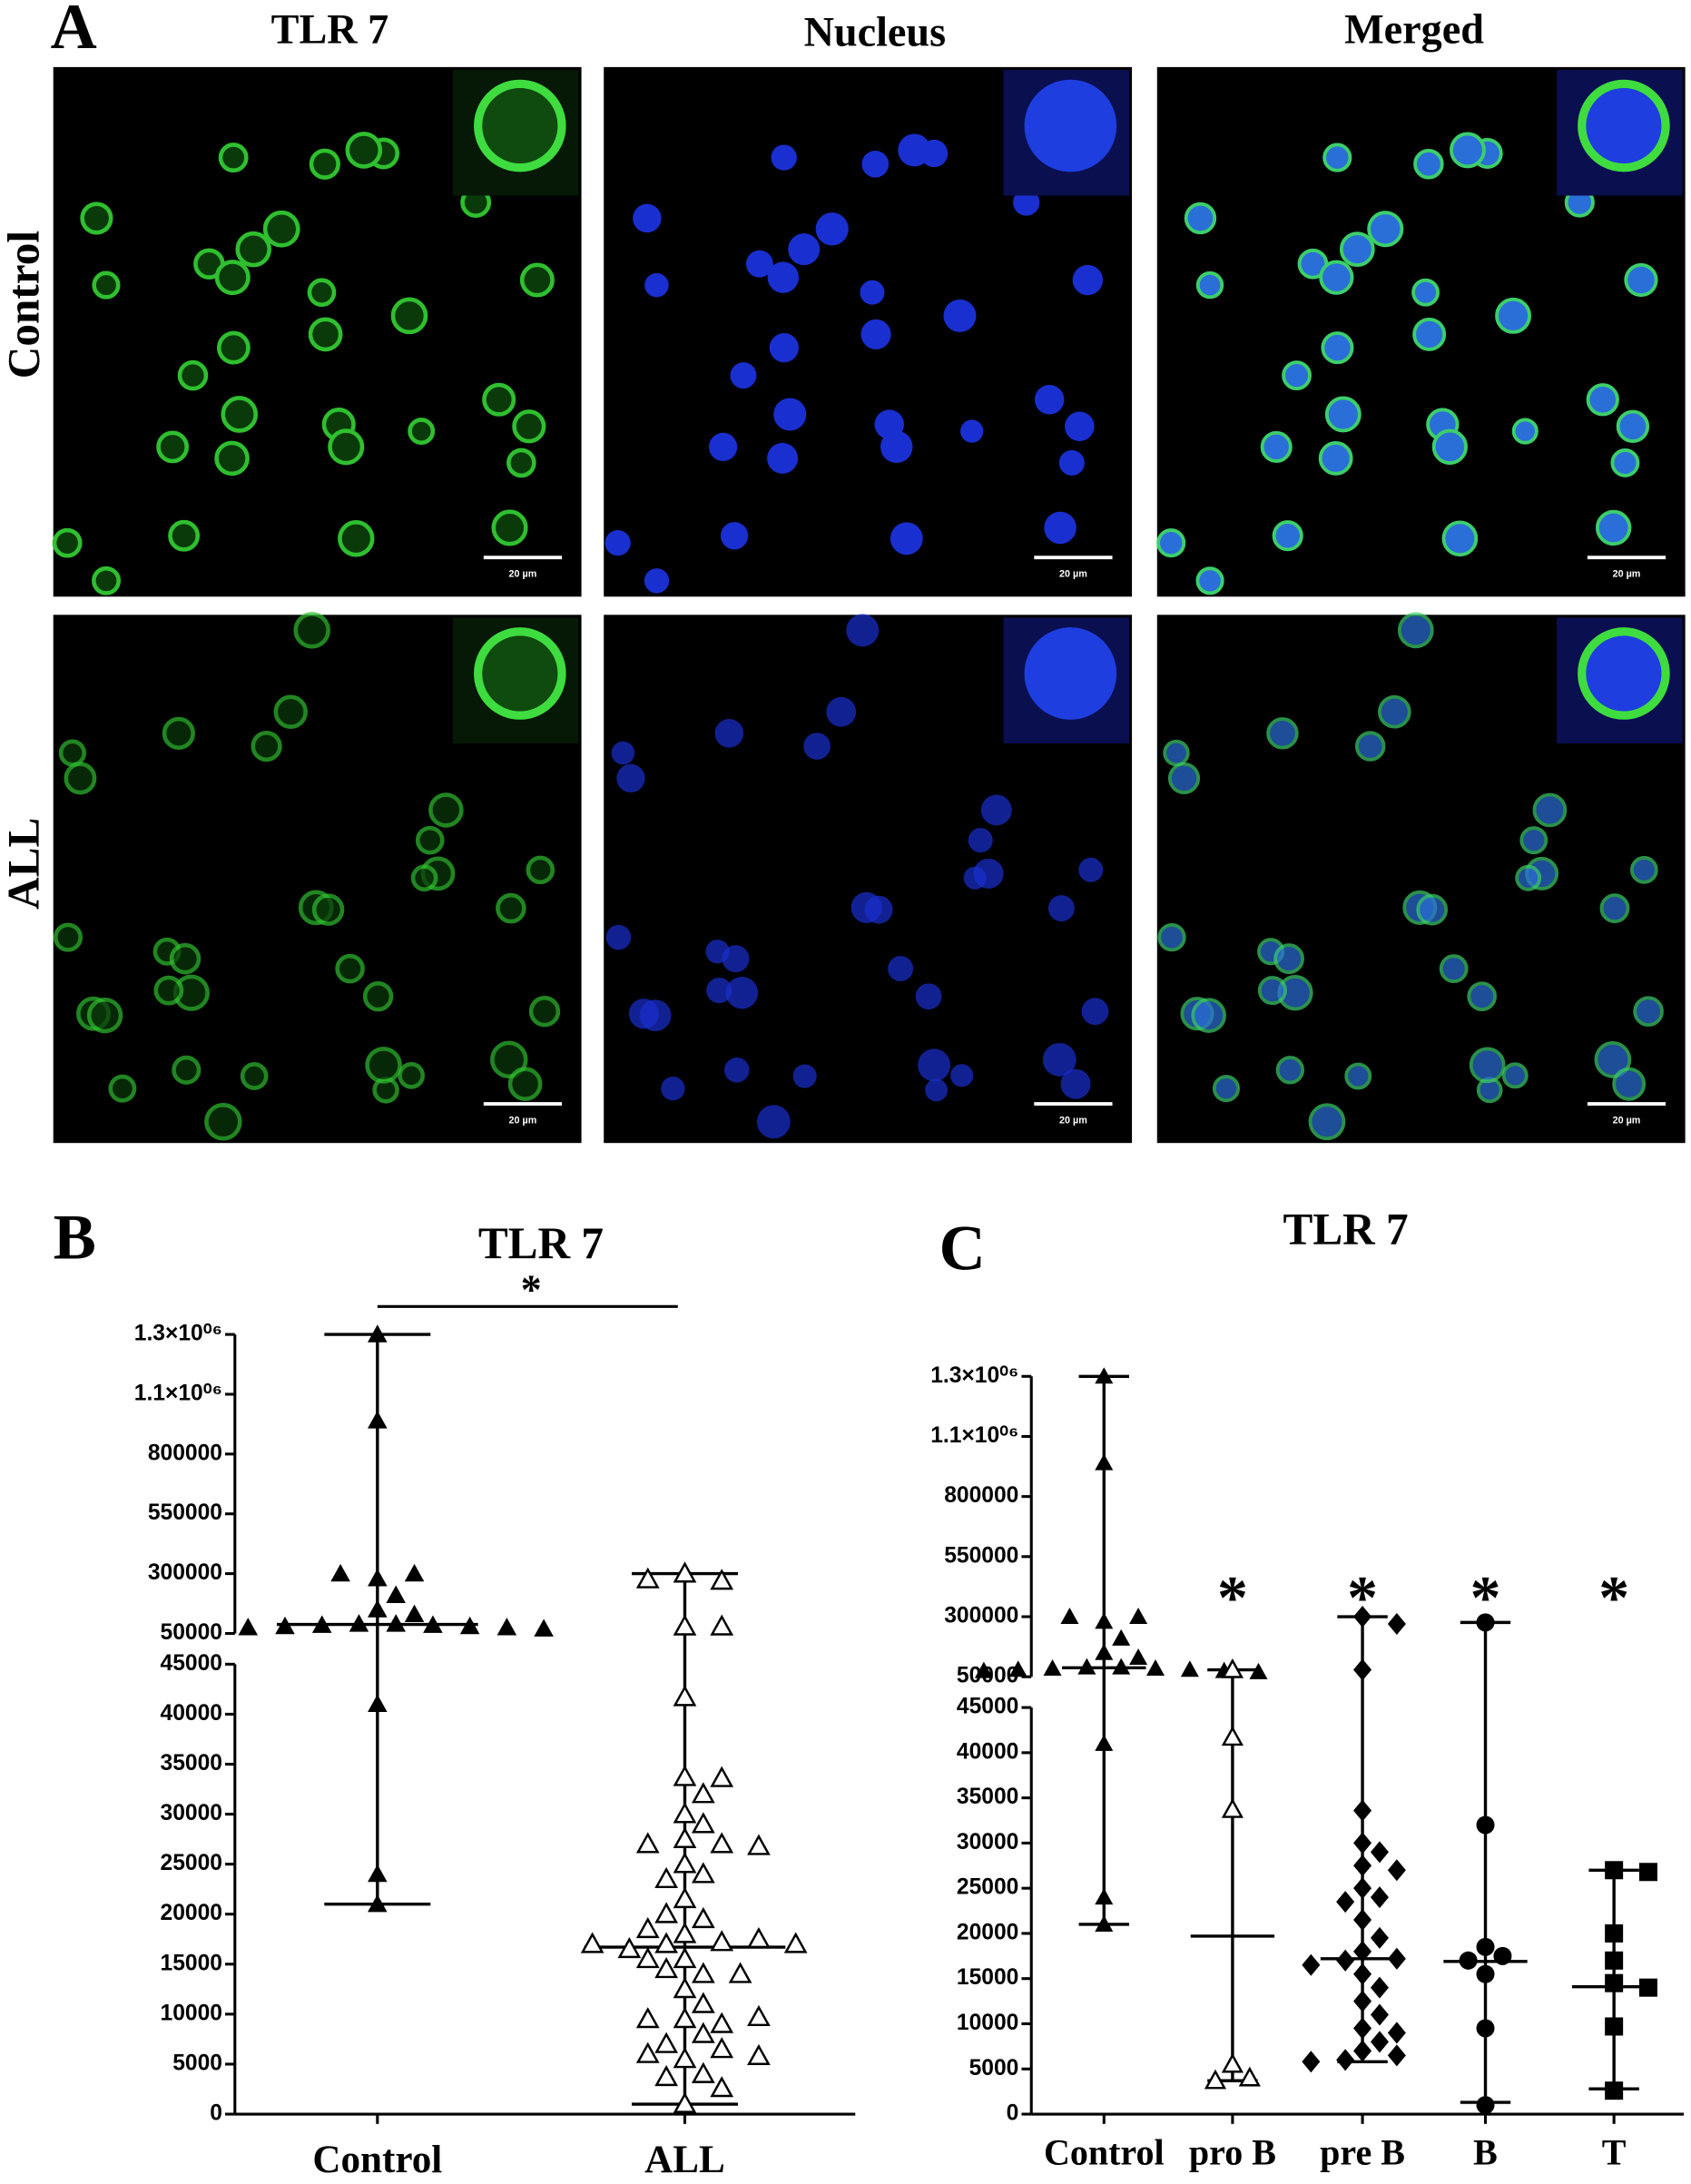 This screenshot has height=2184, width=1691. What do you see at coordinates (1104, 2152) in the screenshot?
I see `x-tick-label: Control` at bounding box center [1104, 2152].